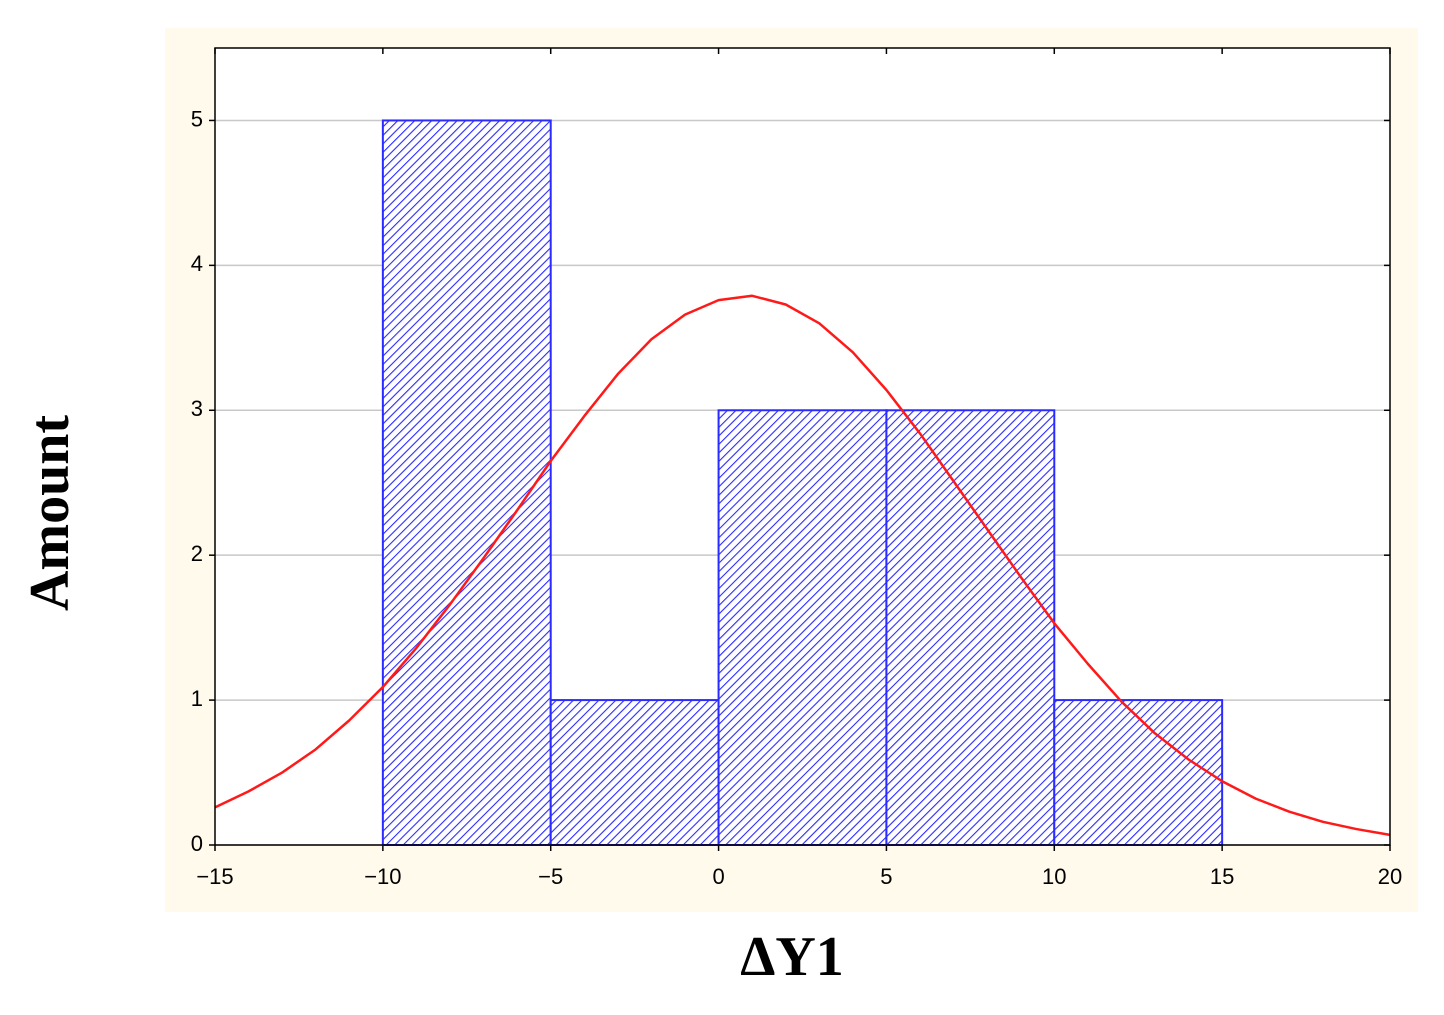 This screenshot has width=1444, height=1015. What do you see at coordinates (197, 263) in the screenshot?
I see `y-tick-label: 4` at bounding box center [197, 263].